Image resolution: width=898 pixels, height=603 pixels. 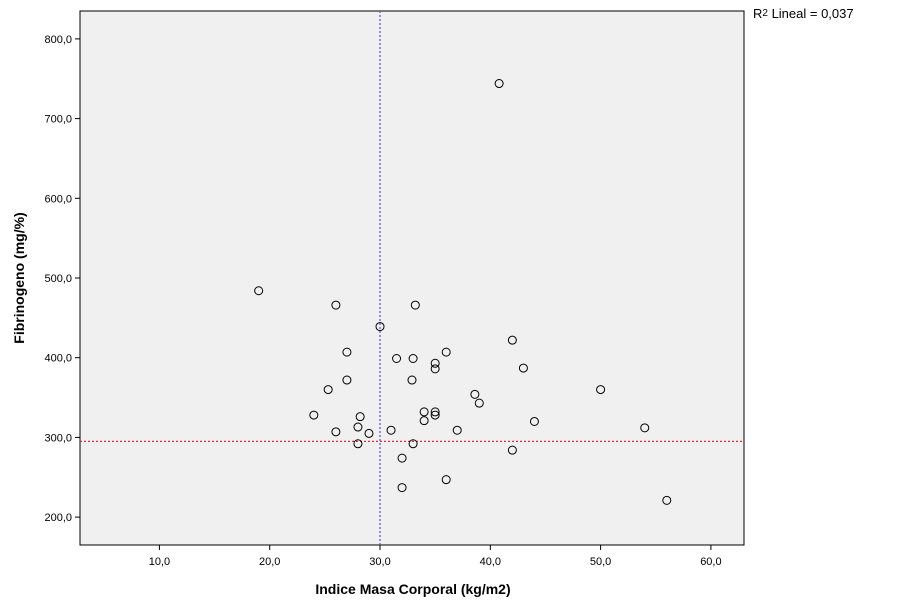 What do you see at coordinates (58, 279) in the screenshot?
I see `y-tick-label: 500,0` at bounding box center [58, 279].